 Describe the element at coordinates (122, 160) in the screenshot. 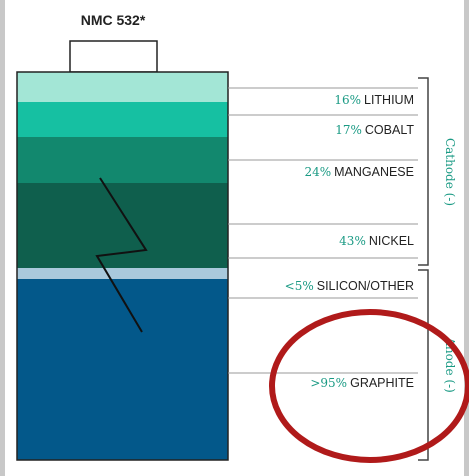

I see `manganese-layer` at that location.